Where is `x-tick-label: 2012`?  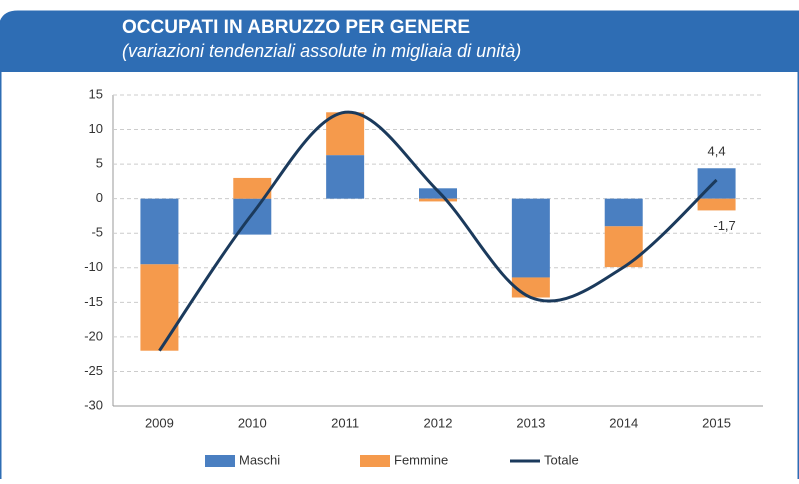
x-tick-label: 2012 is located at coordinates (438, 422).